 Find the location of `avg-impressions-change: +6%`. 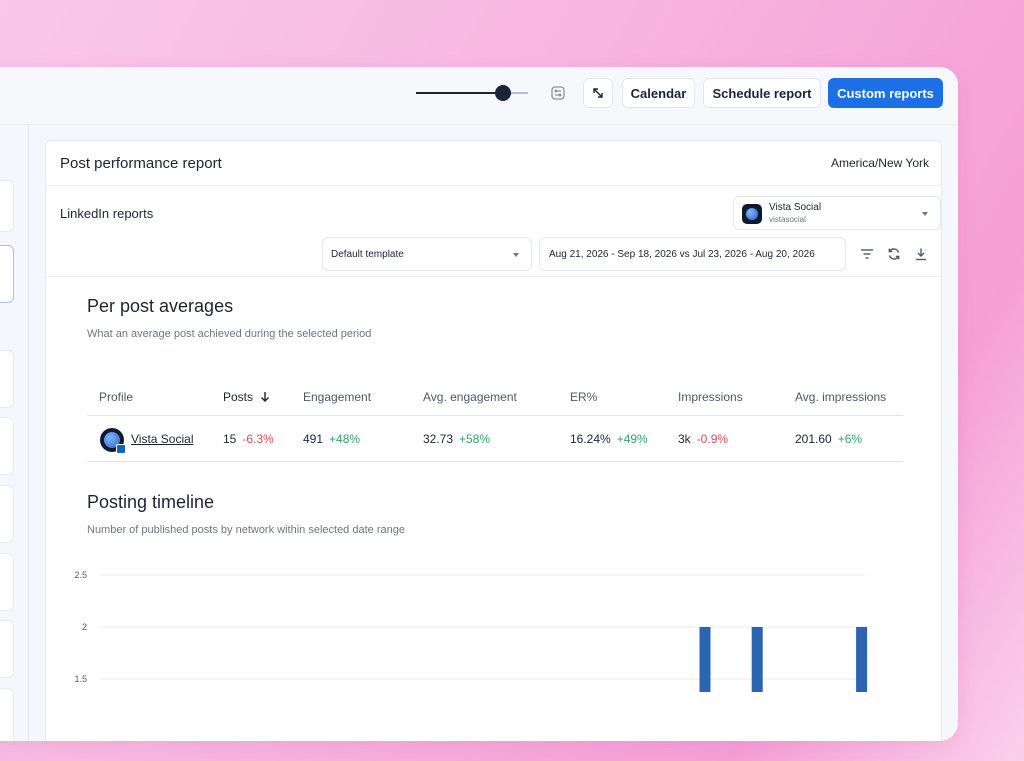

avg-impressions-change: +6% is located at coordinates (850, 439).